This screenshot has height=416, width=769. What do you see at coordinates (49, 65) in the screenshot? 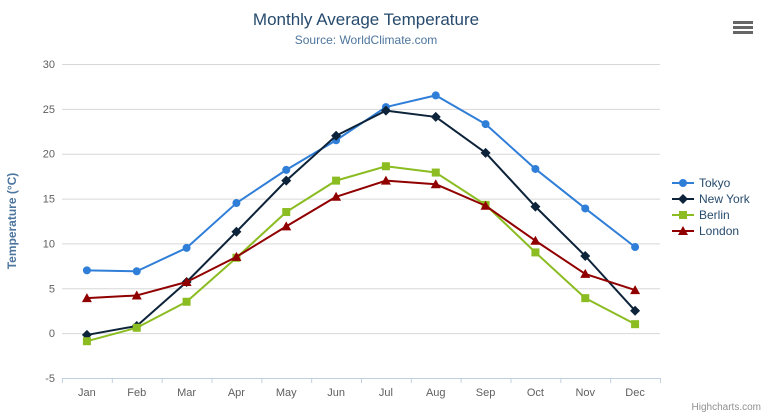
I see `y-tick-label: 30` at bounding box center [49, 65].